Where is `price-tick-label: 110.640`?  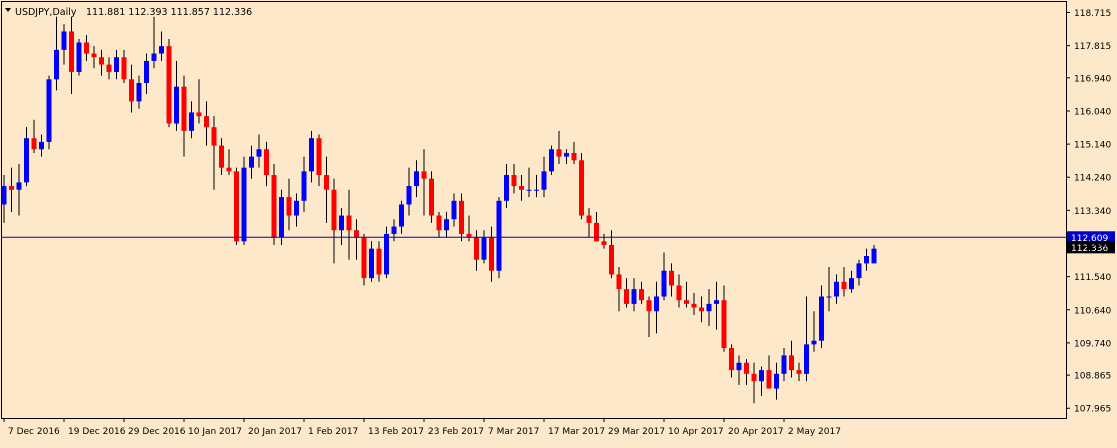
price-tick-label: 110.640 is located at coordinates (1092, 311).